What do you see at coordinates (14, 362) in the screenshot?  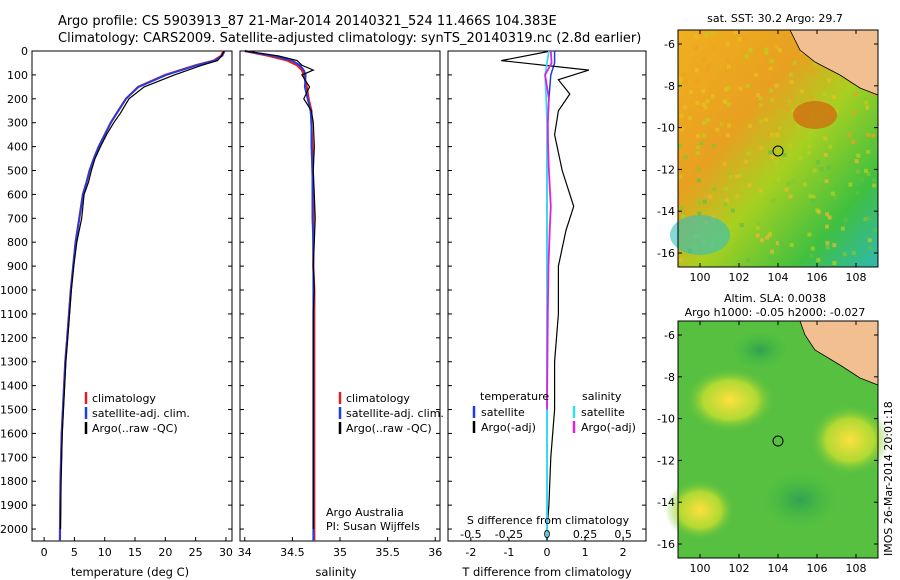 I see `depth-tick-label: 1300` at bounding box center [14, 362].